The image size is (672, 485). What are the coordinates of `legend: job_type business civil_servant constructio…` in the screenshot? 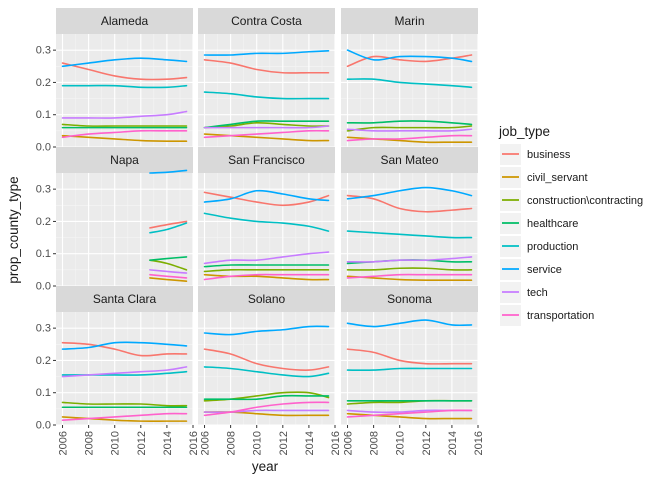 It's located at (570, 225).